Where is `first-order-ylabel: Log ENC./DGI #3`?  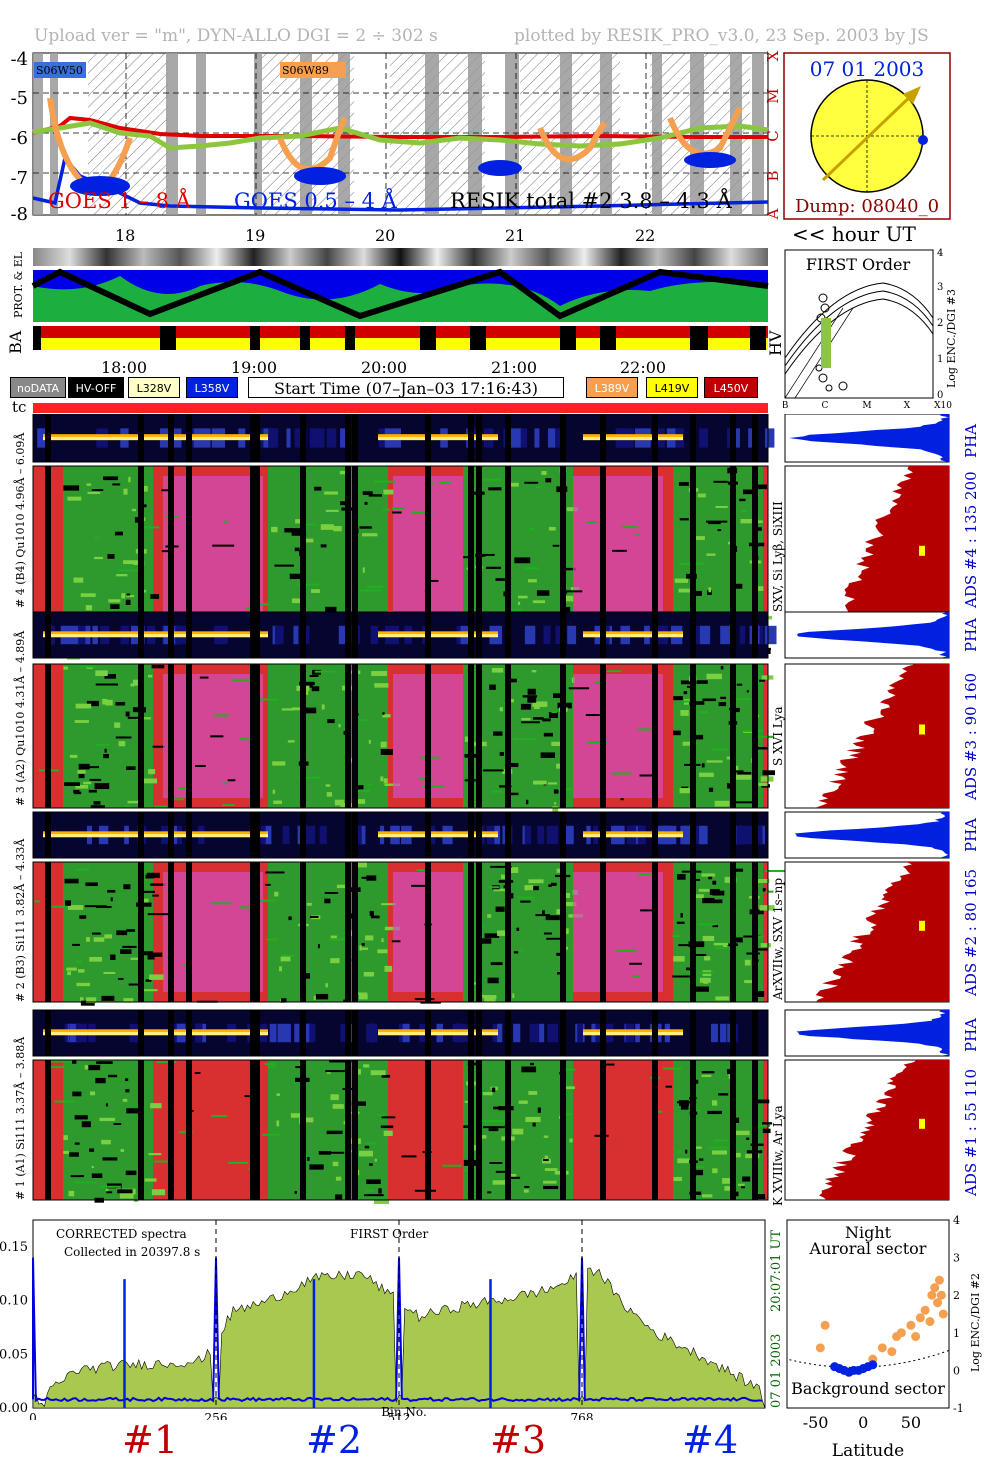
first-order-ylabel: Log ENC./DGI #3 is located at coordinates (951, 338).